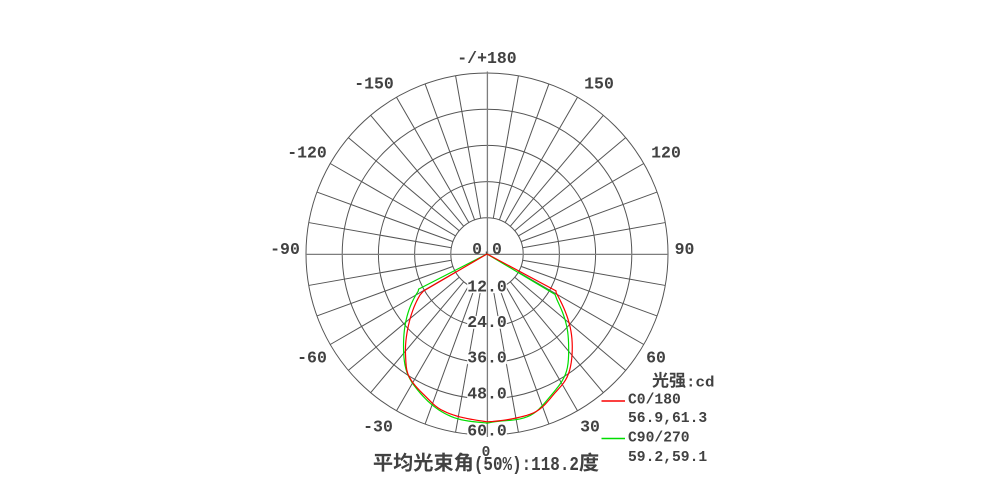 The width and height of the screenshot is (1000, 503). What do you see at coordinates (378, 427) in the screenshot?
I see `svg-text: -30` at bounding box center [378, 427].